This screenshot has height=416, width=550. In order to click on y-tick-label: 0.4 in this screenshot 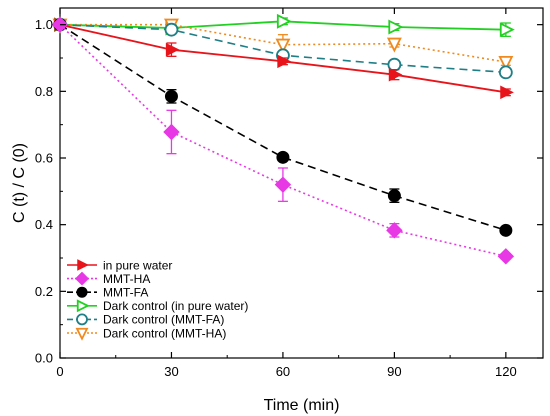, I will do `click(44, 224)`.